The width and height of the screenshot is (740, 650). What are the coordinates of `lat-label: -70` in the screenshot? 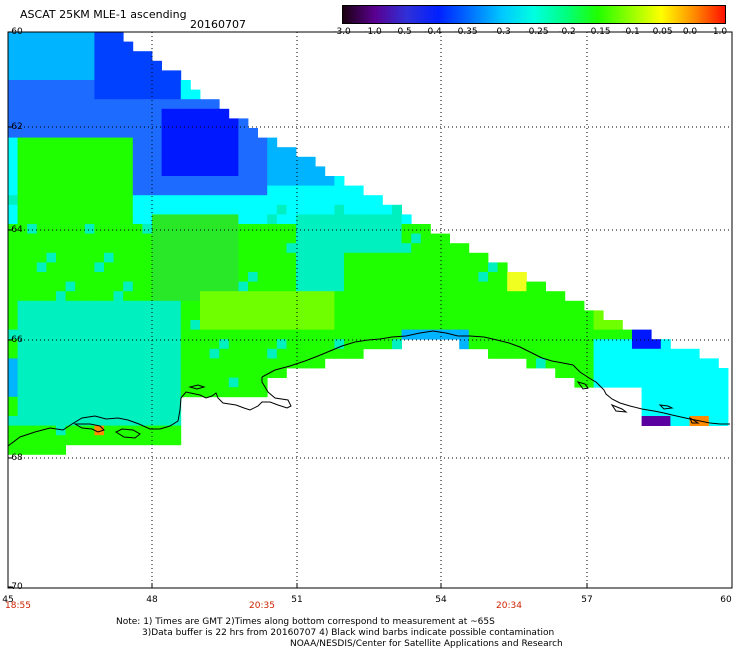 It's located at (15, 587).